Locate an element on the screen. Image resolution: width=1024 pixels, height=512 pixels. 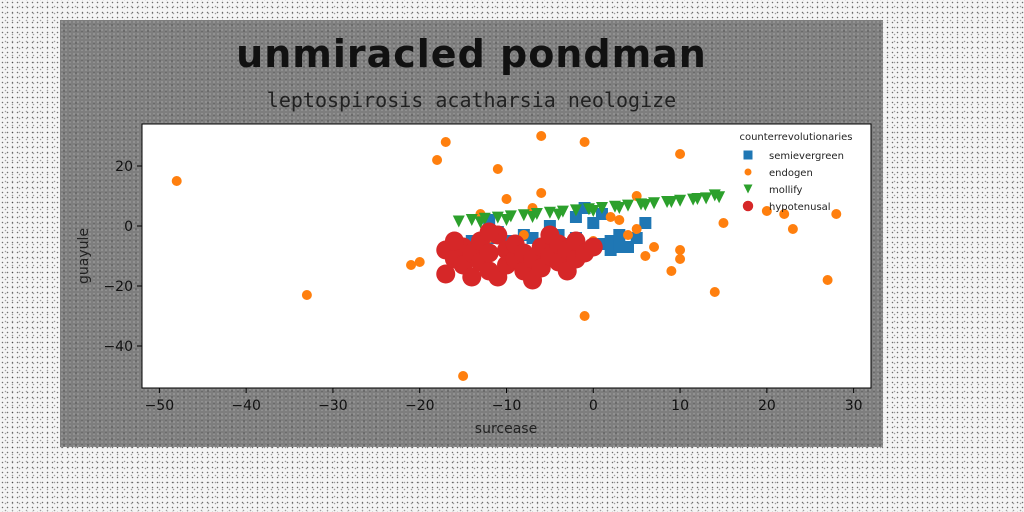
legend-marker-semievergreen is located at coordinates (748, 155).